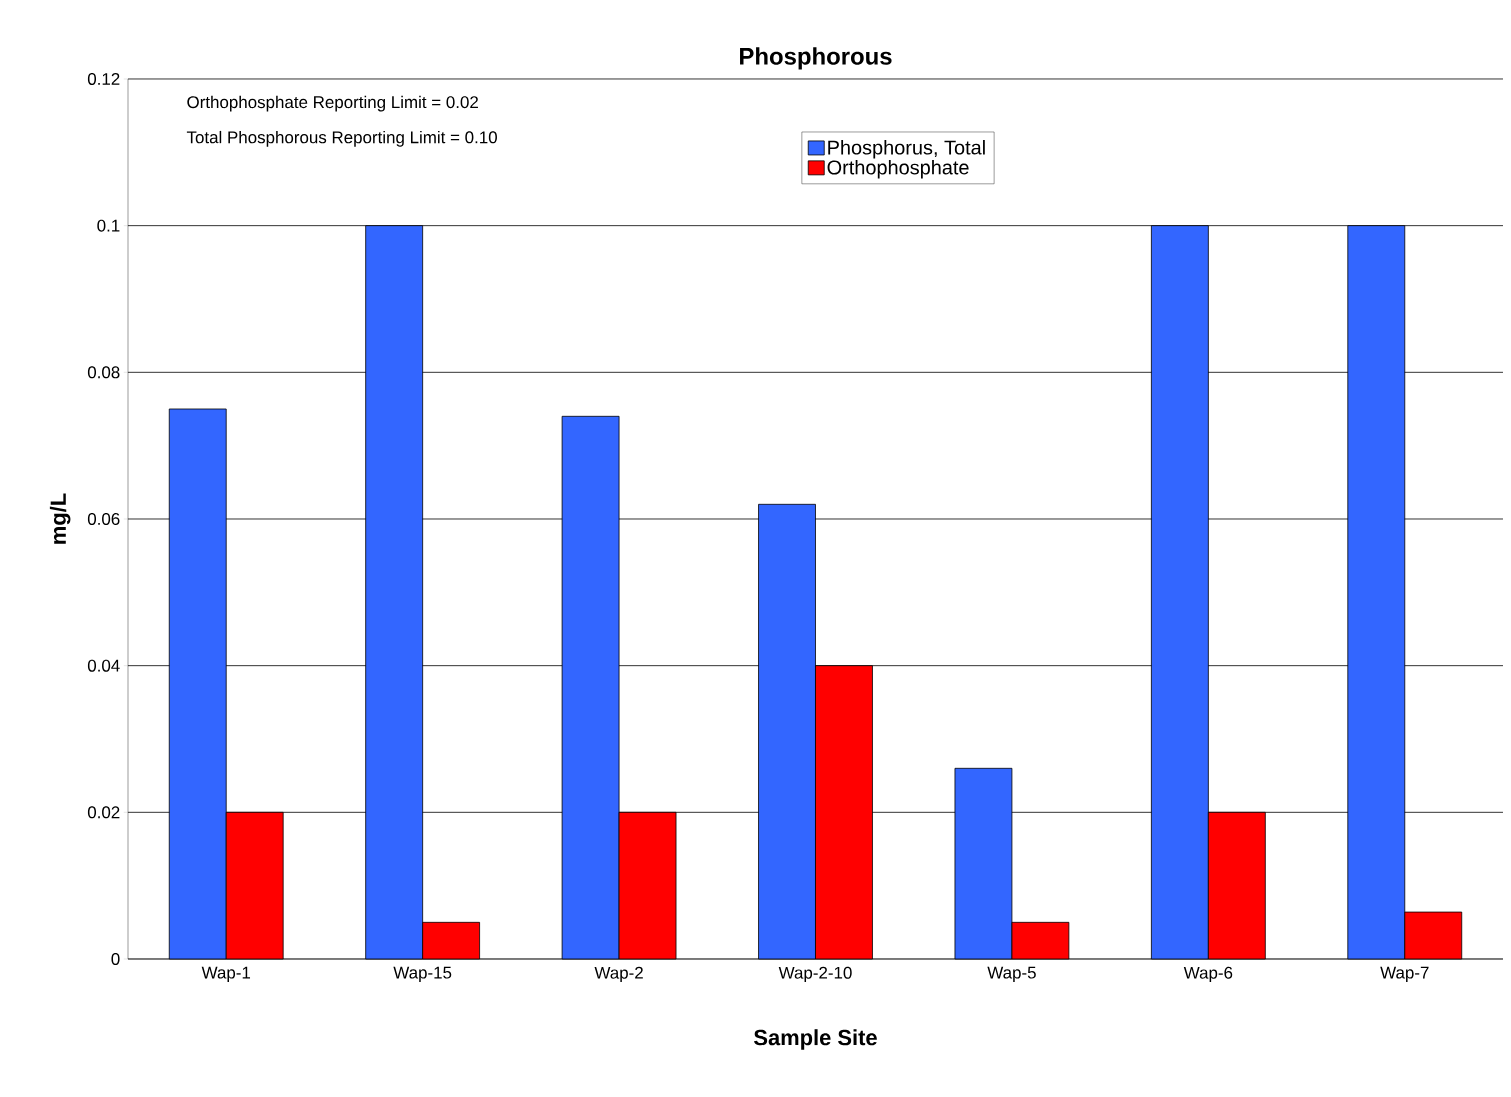  Describe the element at coordinates (1011, 974) in the screenshot. I see `x-tick-label: Wap-5` at that location.